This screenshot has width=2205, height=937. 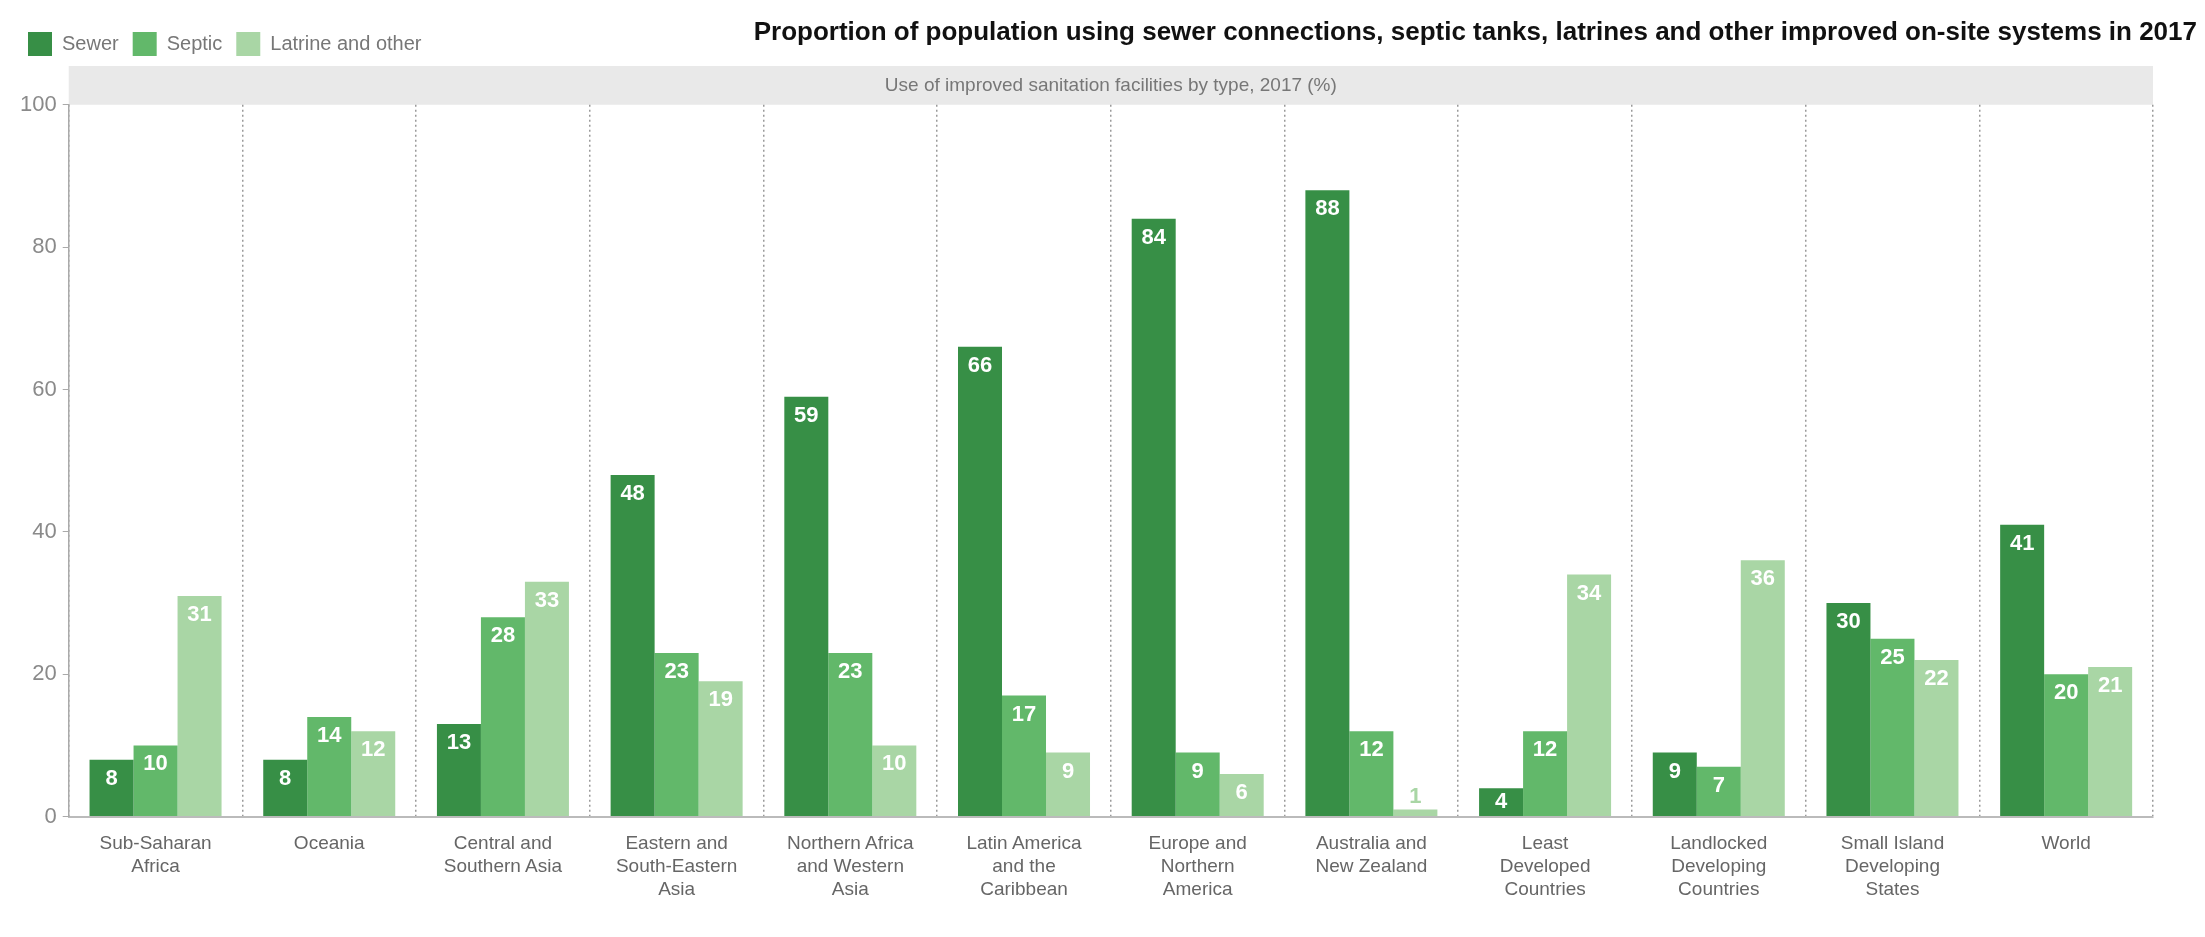 What do you see at coordinates (38, 103) in the screenshot?
I see `y-tick-label: 100` at bounding box center [38, 103].